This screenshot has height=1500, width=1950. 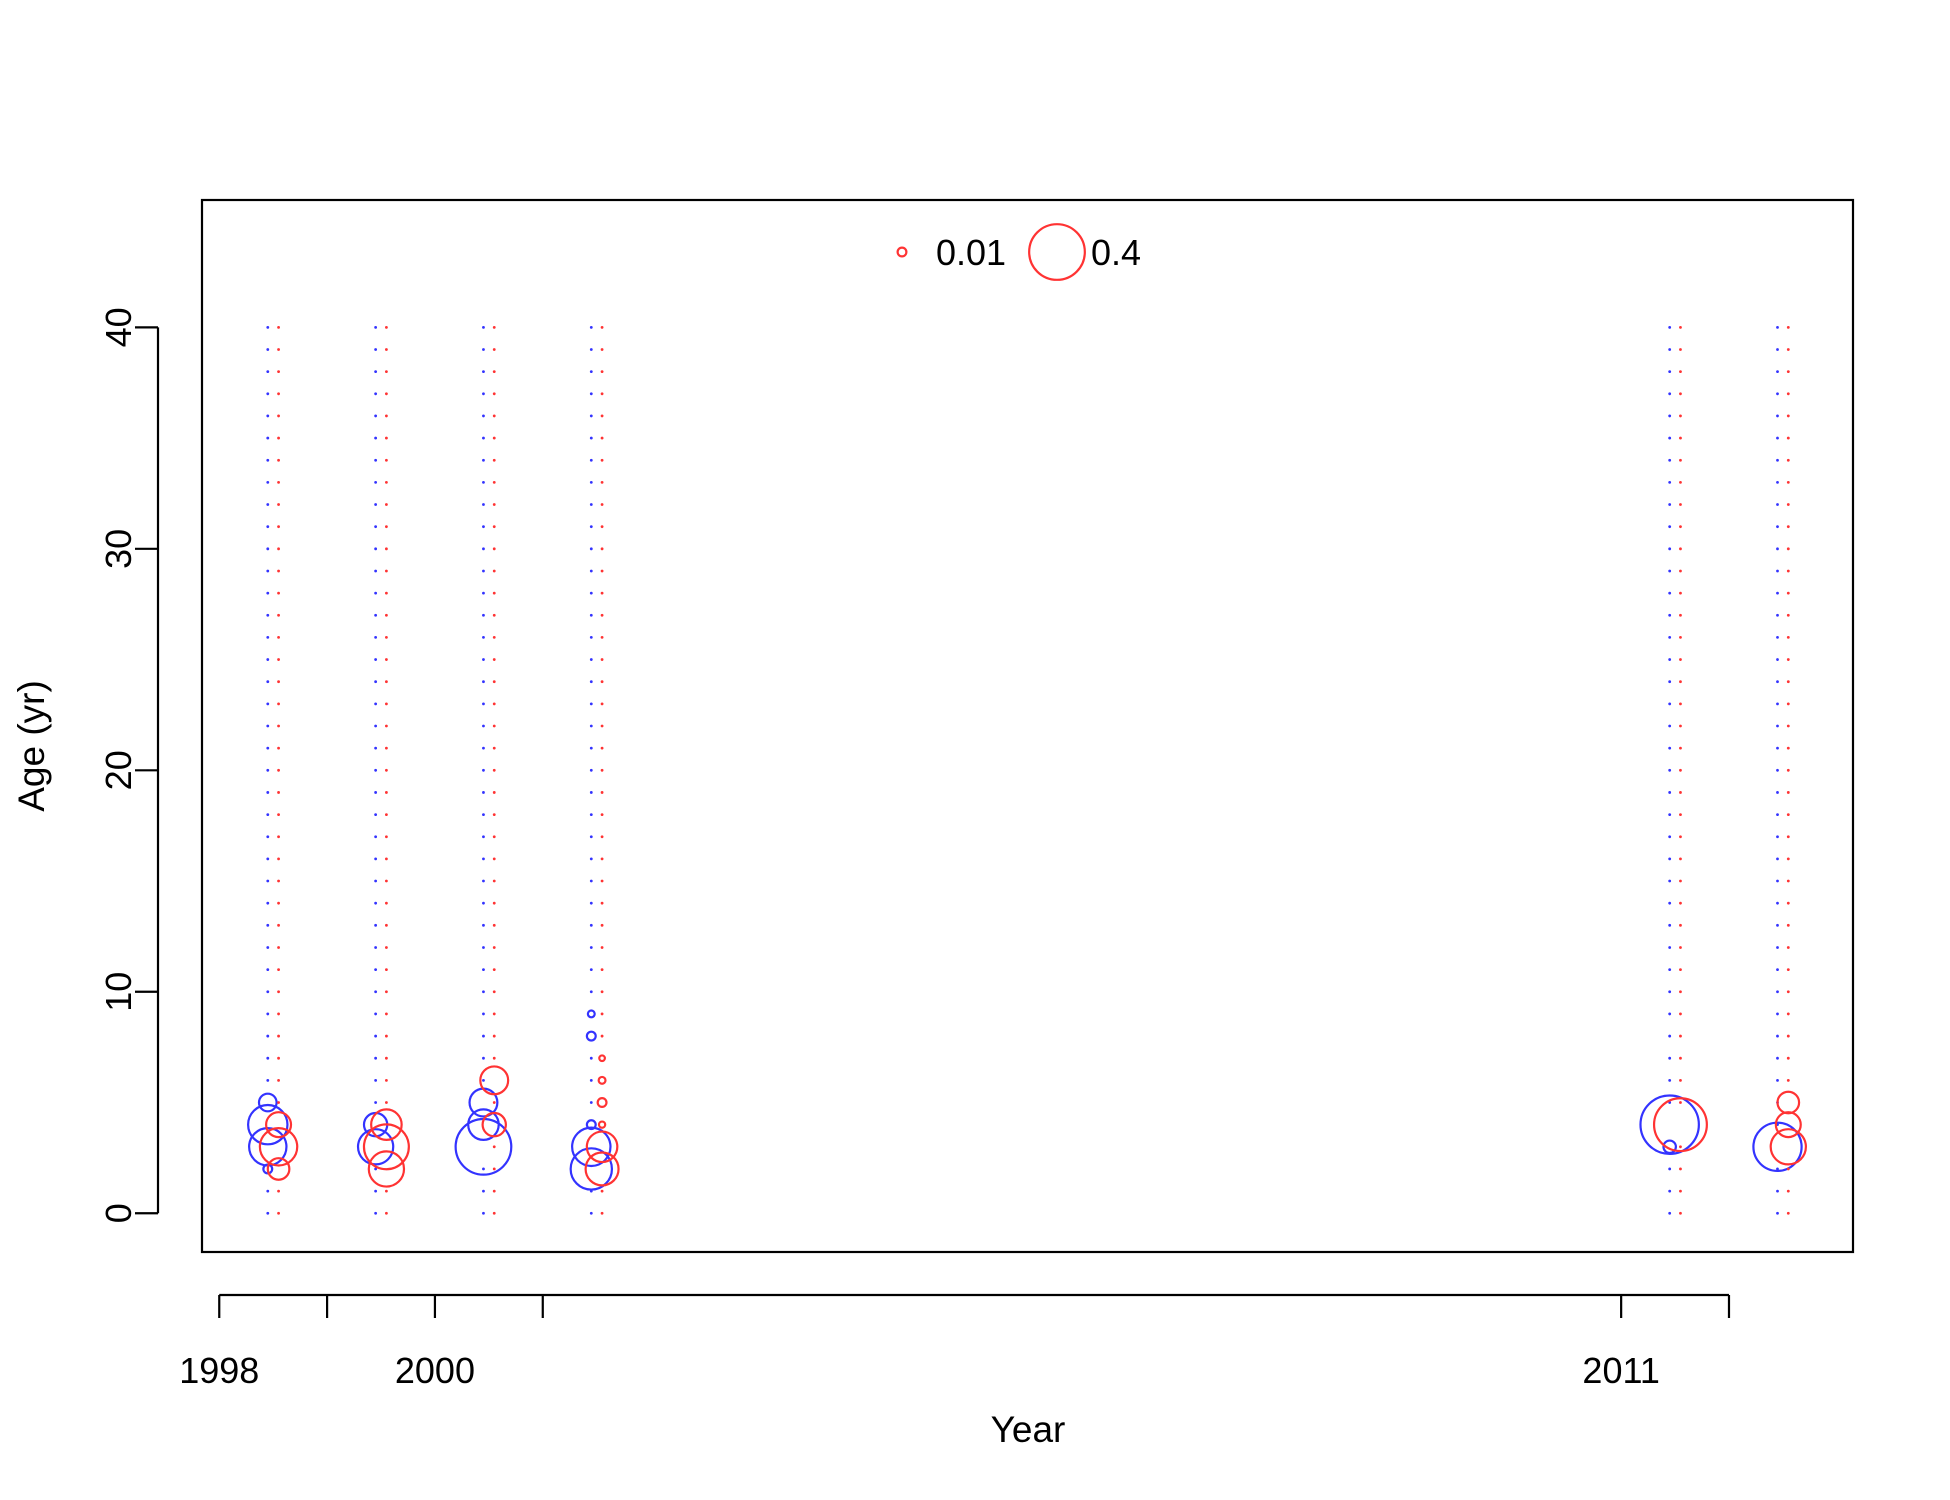 I want to click on y-tick-label: 0, so click(x=118, y=1213).